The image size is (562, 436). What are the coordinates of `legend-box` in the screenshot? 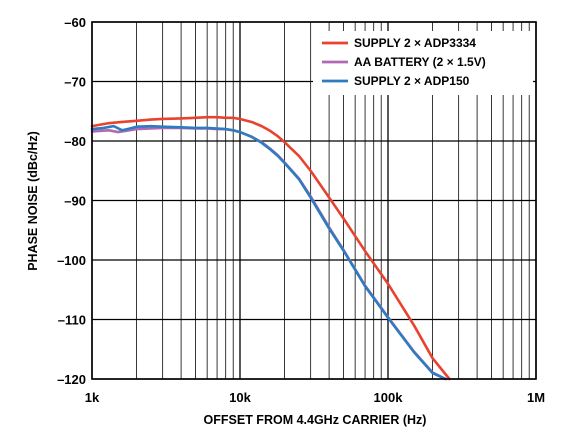 It's located at (423, 63).